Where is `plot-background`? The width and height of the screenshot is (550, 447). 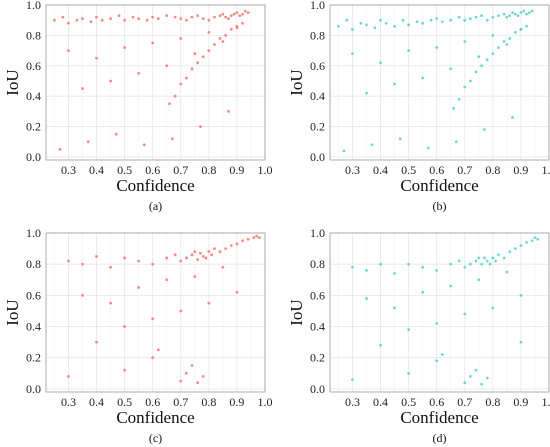 plot-background is located at coordinates (155, 312).